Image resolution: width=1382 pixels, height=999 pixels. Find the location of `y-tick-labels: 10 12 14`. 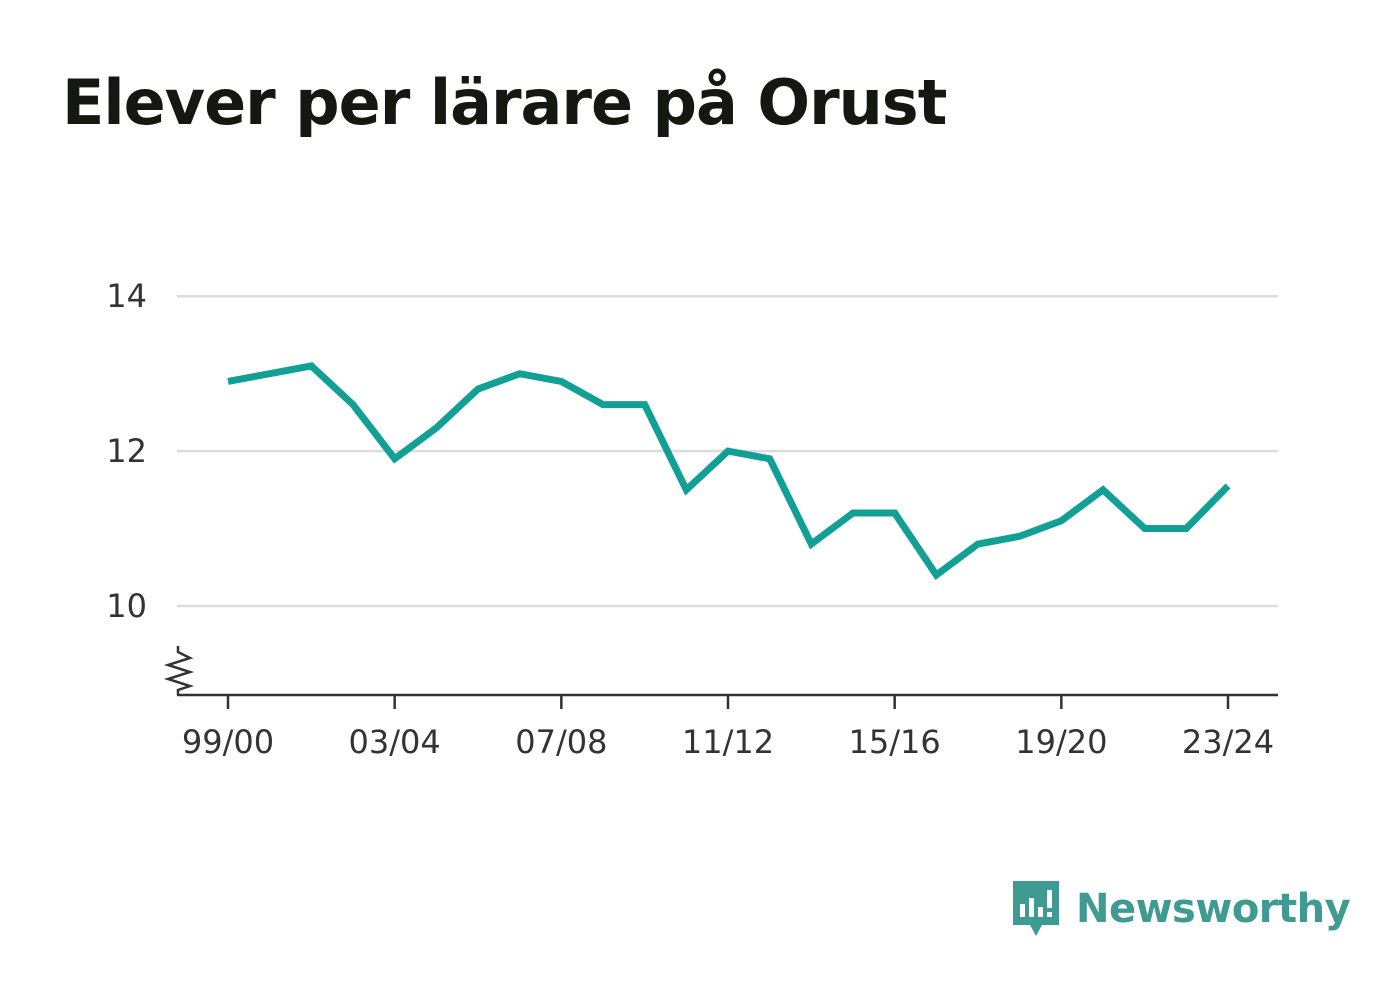

y-tick-labels: 10 12 14 is located at coordinates (126, 451).